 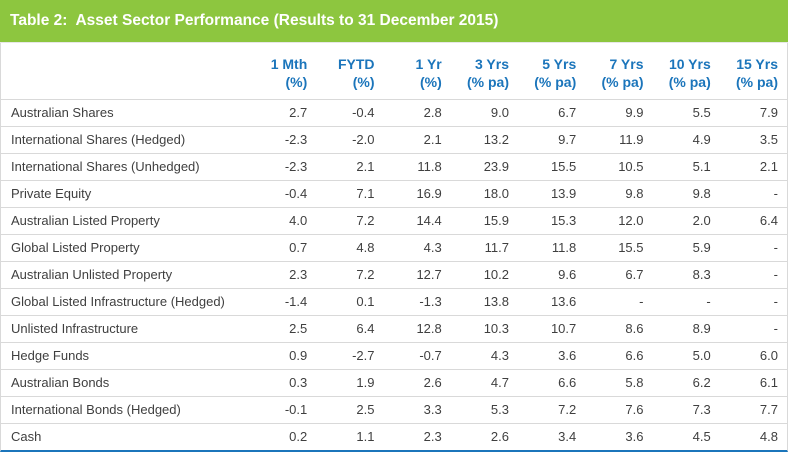 What do you see at coordinates (753, 166) in the screenshot?
I see `value-cell: 2.1` at bounding box center [753, 166].